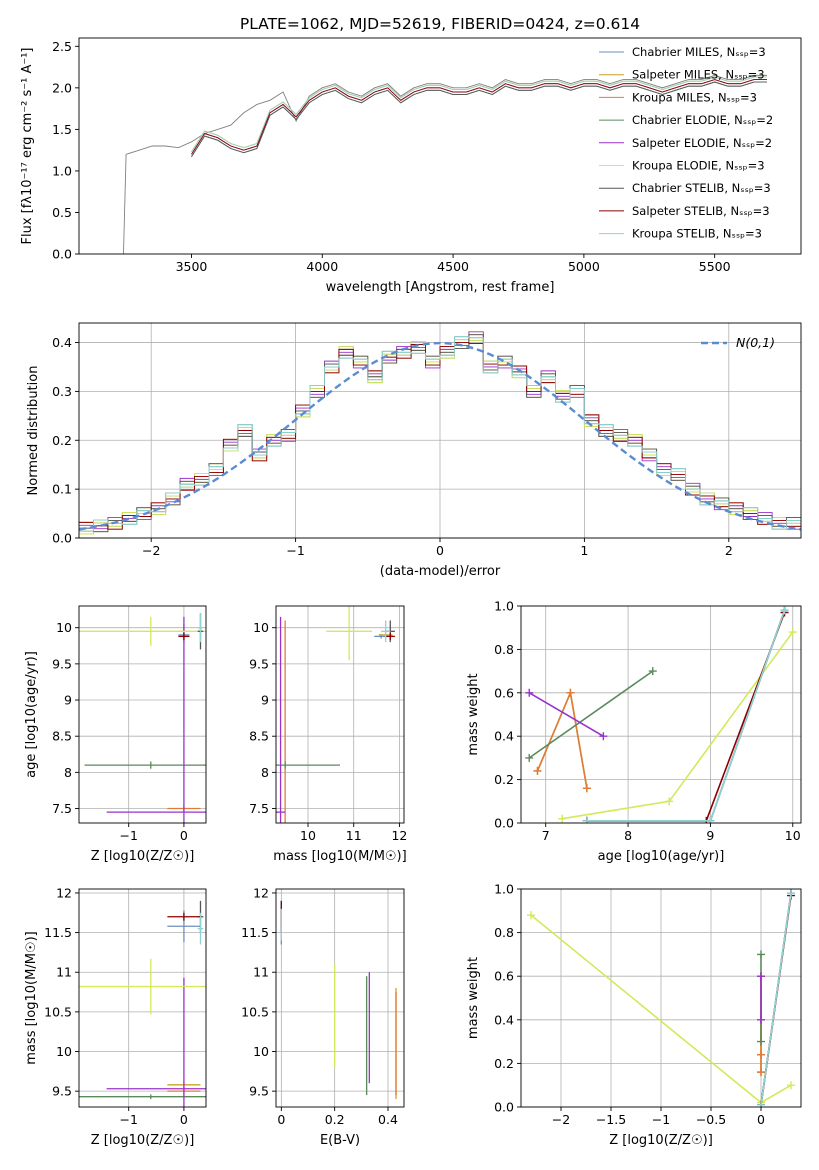  What do you see at coordinates (755, 342) in the screenshot?
I see `legend-entry-gaussian: N(0,1)` at bounding box center [755, 342].